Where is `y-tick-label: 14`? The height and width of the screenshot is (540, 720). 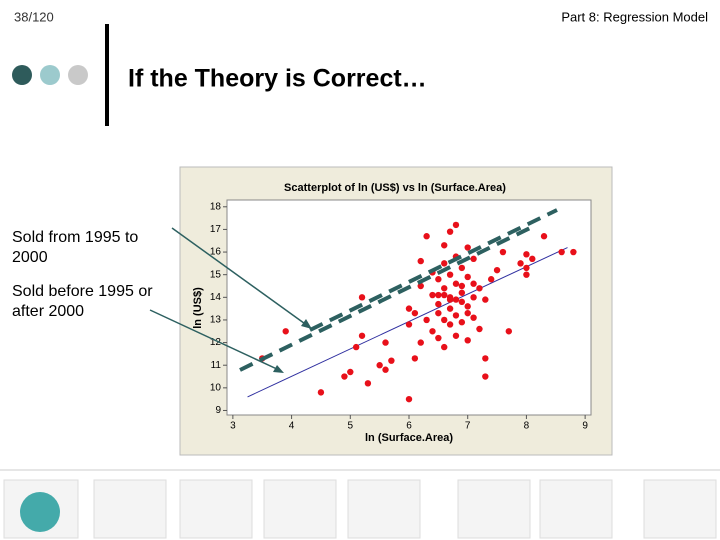 y-tick-label: 14 is located at coordinates (216, 297).